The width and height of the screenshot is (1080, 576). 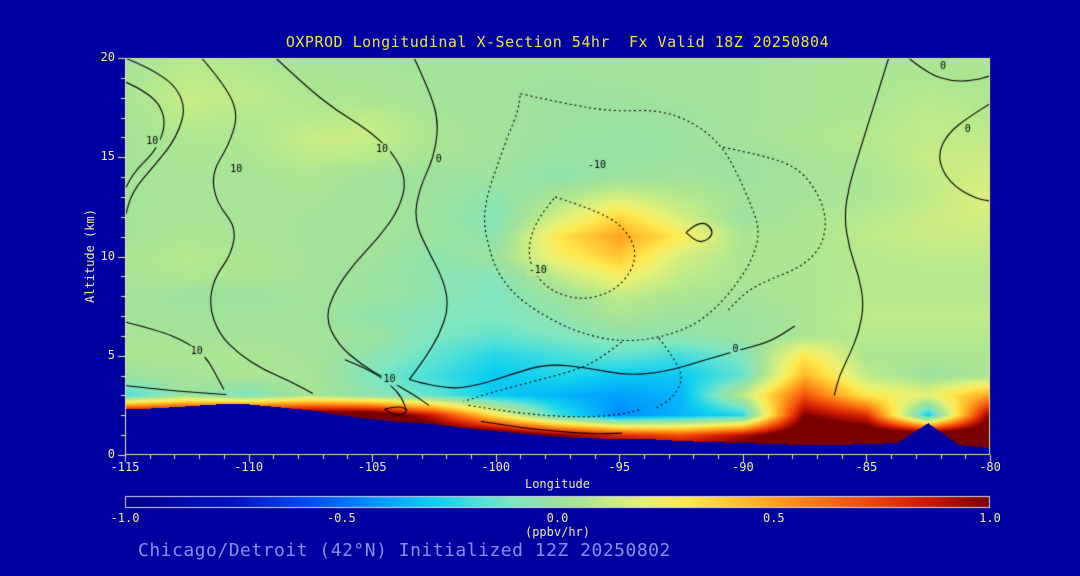 I want to click on y-tick-label: 15, so click(x=107, y=156).